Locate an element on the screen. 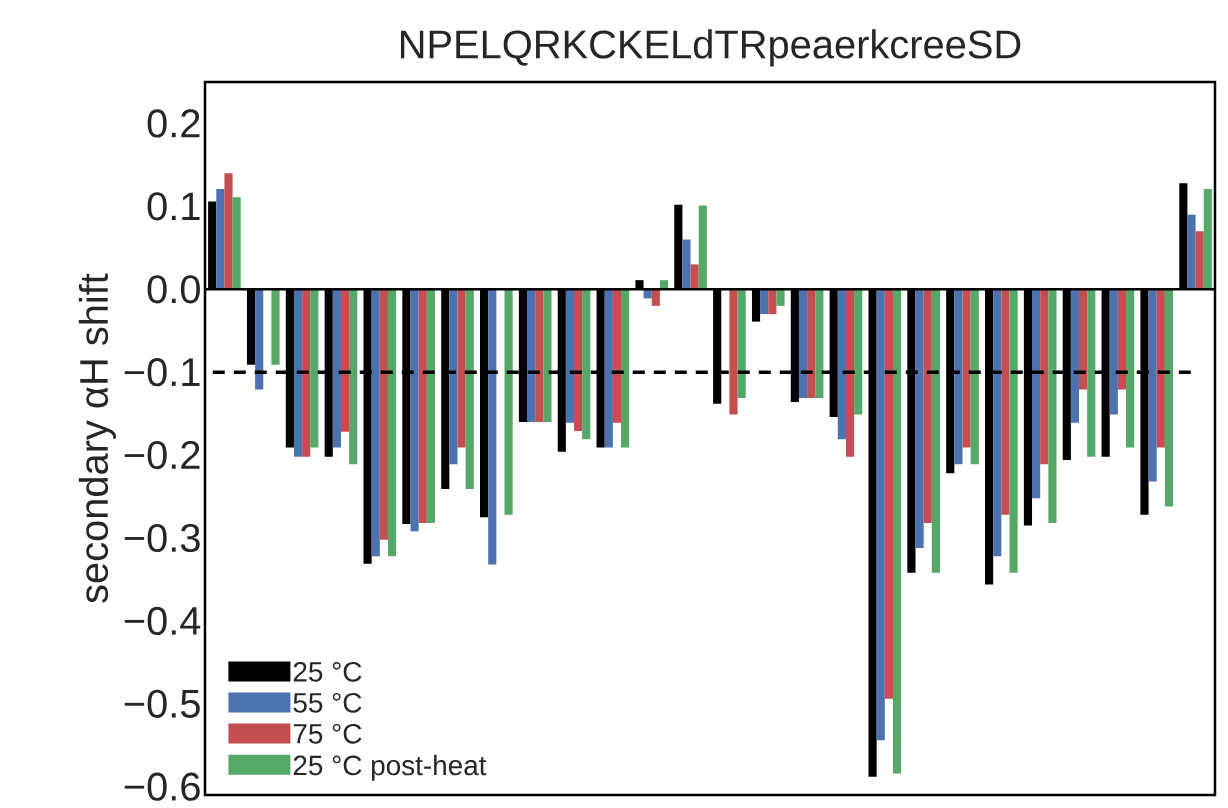  y-tick-label: 0.1 is located at coordinates (173, 206).